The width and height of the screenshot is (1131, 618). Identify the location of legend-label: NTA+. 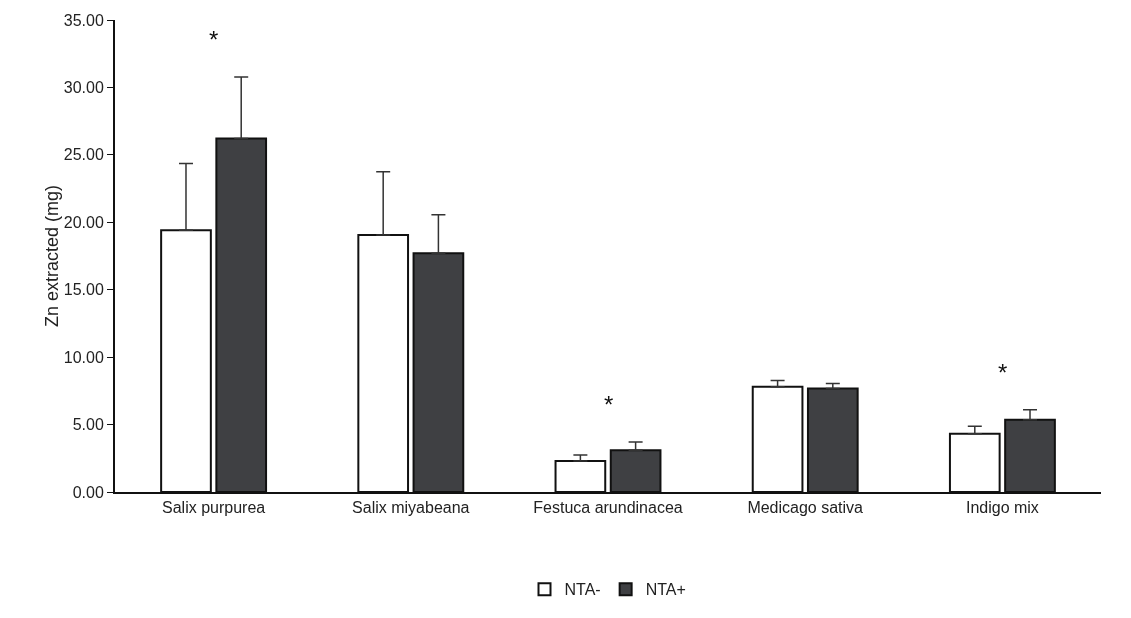
(665, 590).